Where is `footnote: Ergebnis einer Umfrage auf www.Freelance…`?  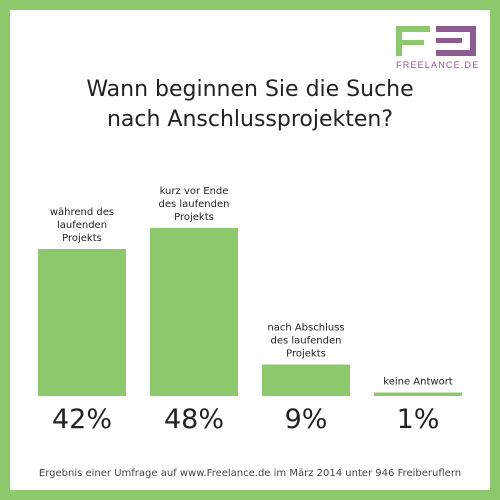
footnote: Ergebnis einer Umfrage auf www.Freelance… is located at coordinates (250, 473).